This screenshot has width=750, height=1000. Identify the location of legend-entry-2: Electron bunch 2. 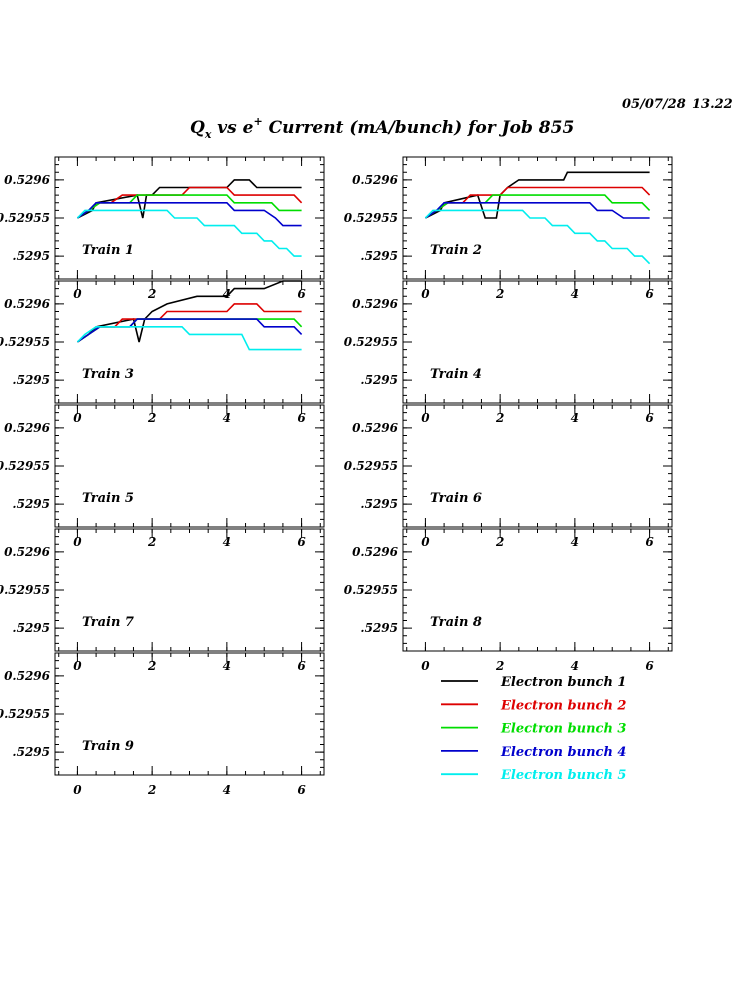
(533, 705).